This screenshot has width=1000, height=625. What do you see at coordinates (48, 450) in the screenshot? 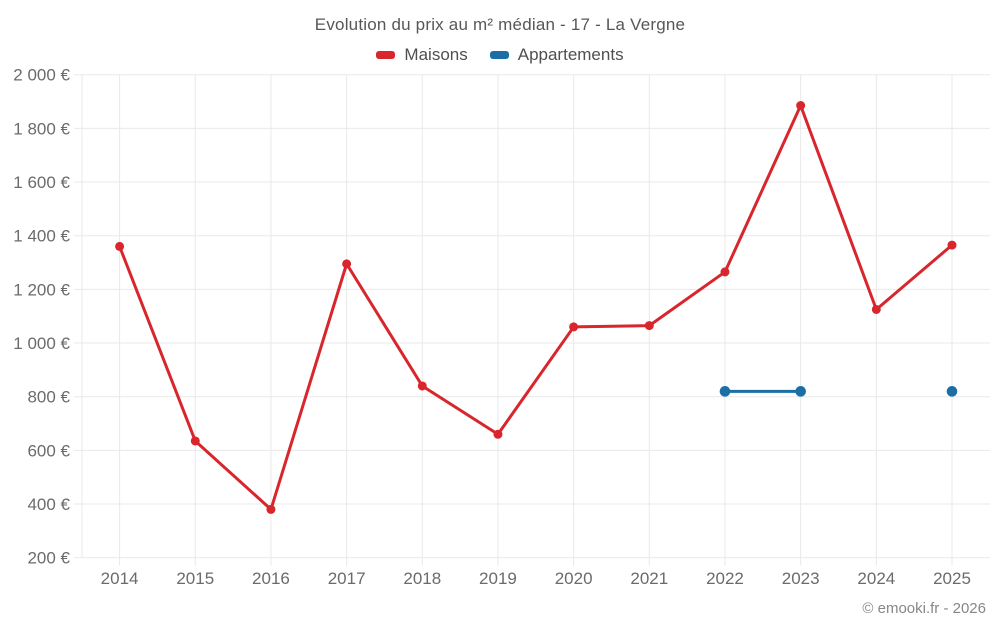
I see `y-axis-label: 600 €` at bounding box center [48, 450].